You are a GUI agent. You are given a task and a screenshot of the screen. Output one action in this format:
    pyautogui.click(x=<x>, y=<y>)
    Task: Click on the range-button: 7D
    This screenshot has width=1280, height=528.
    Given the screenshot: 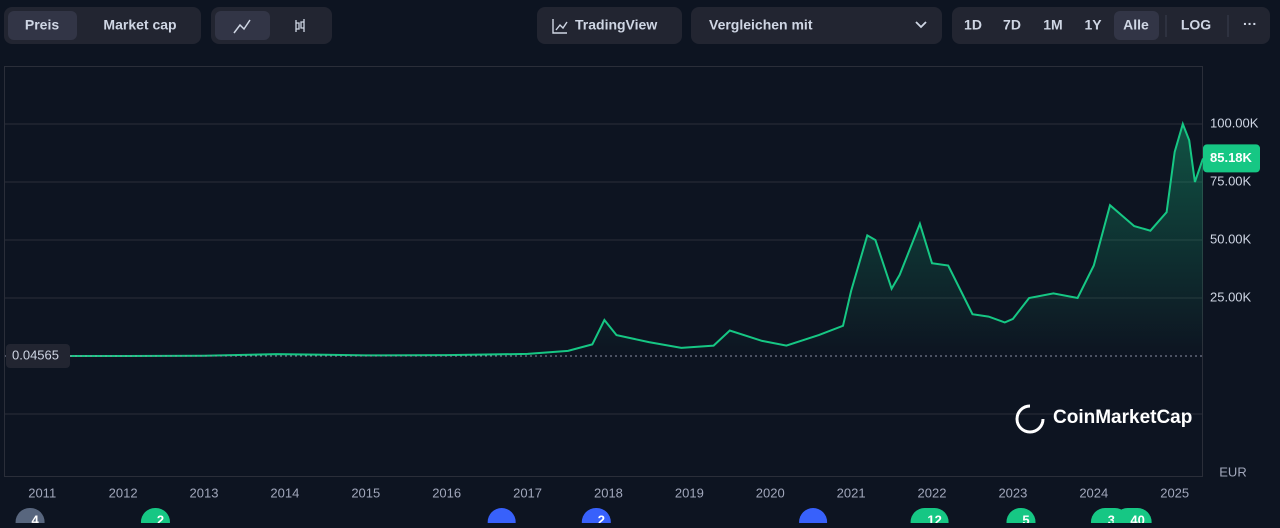 What is the action you would take?
    pyautogui.click(x=1012, y=25)
    